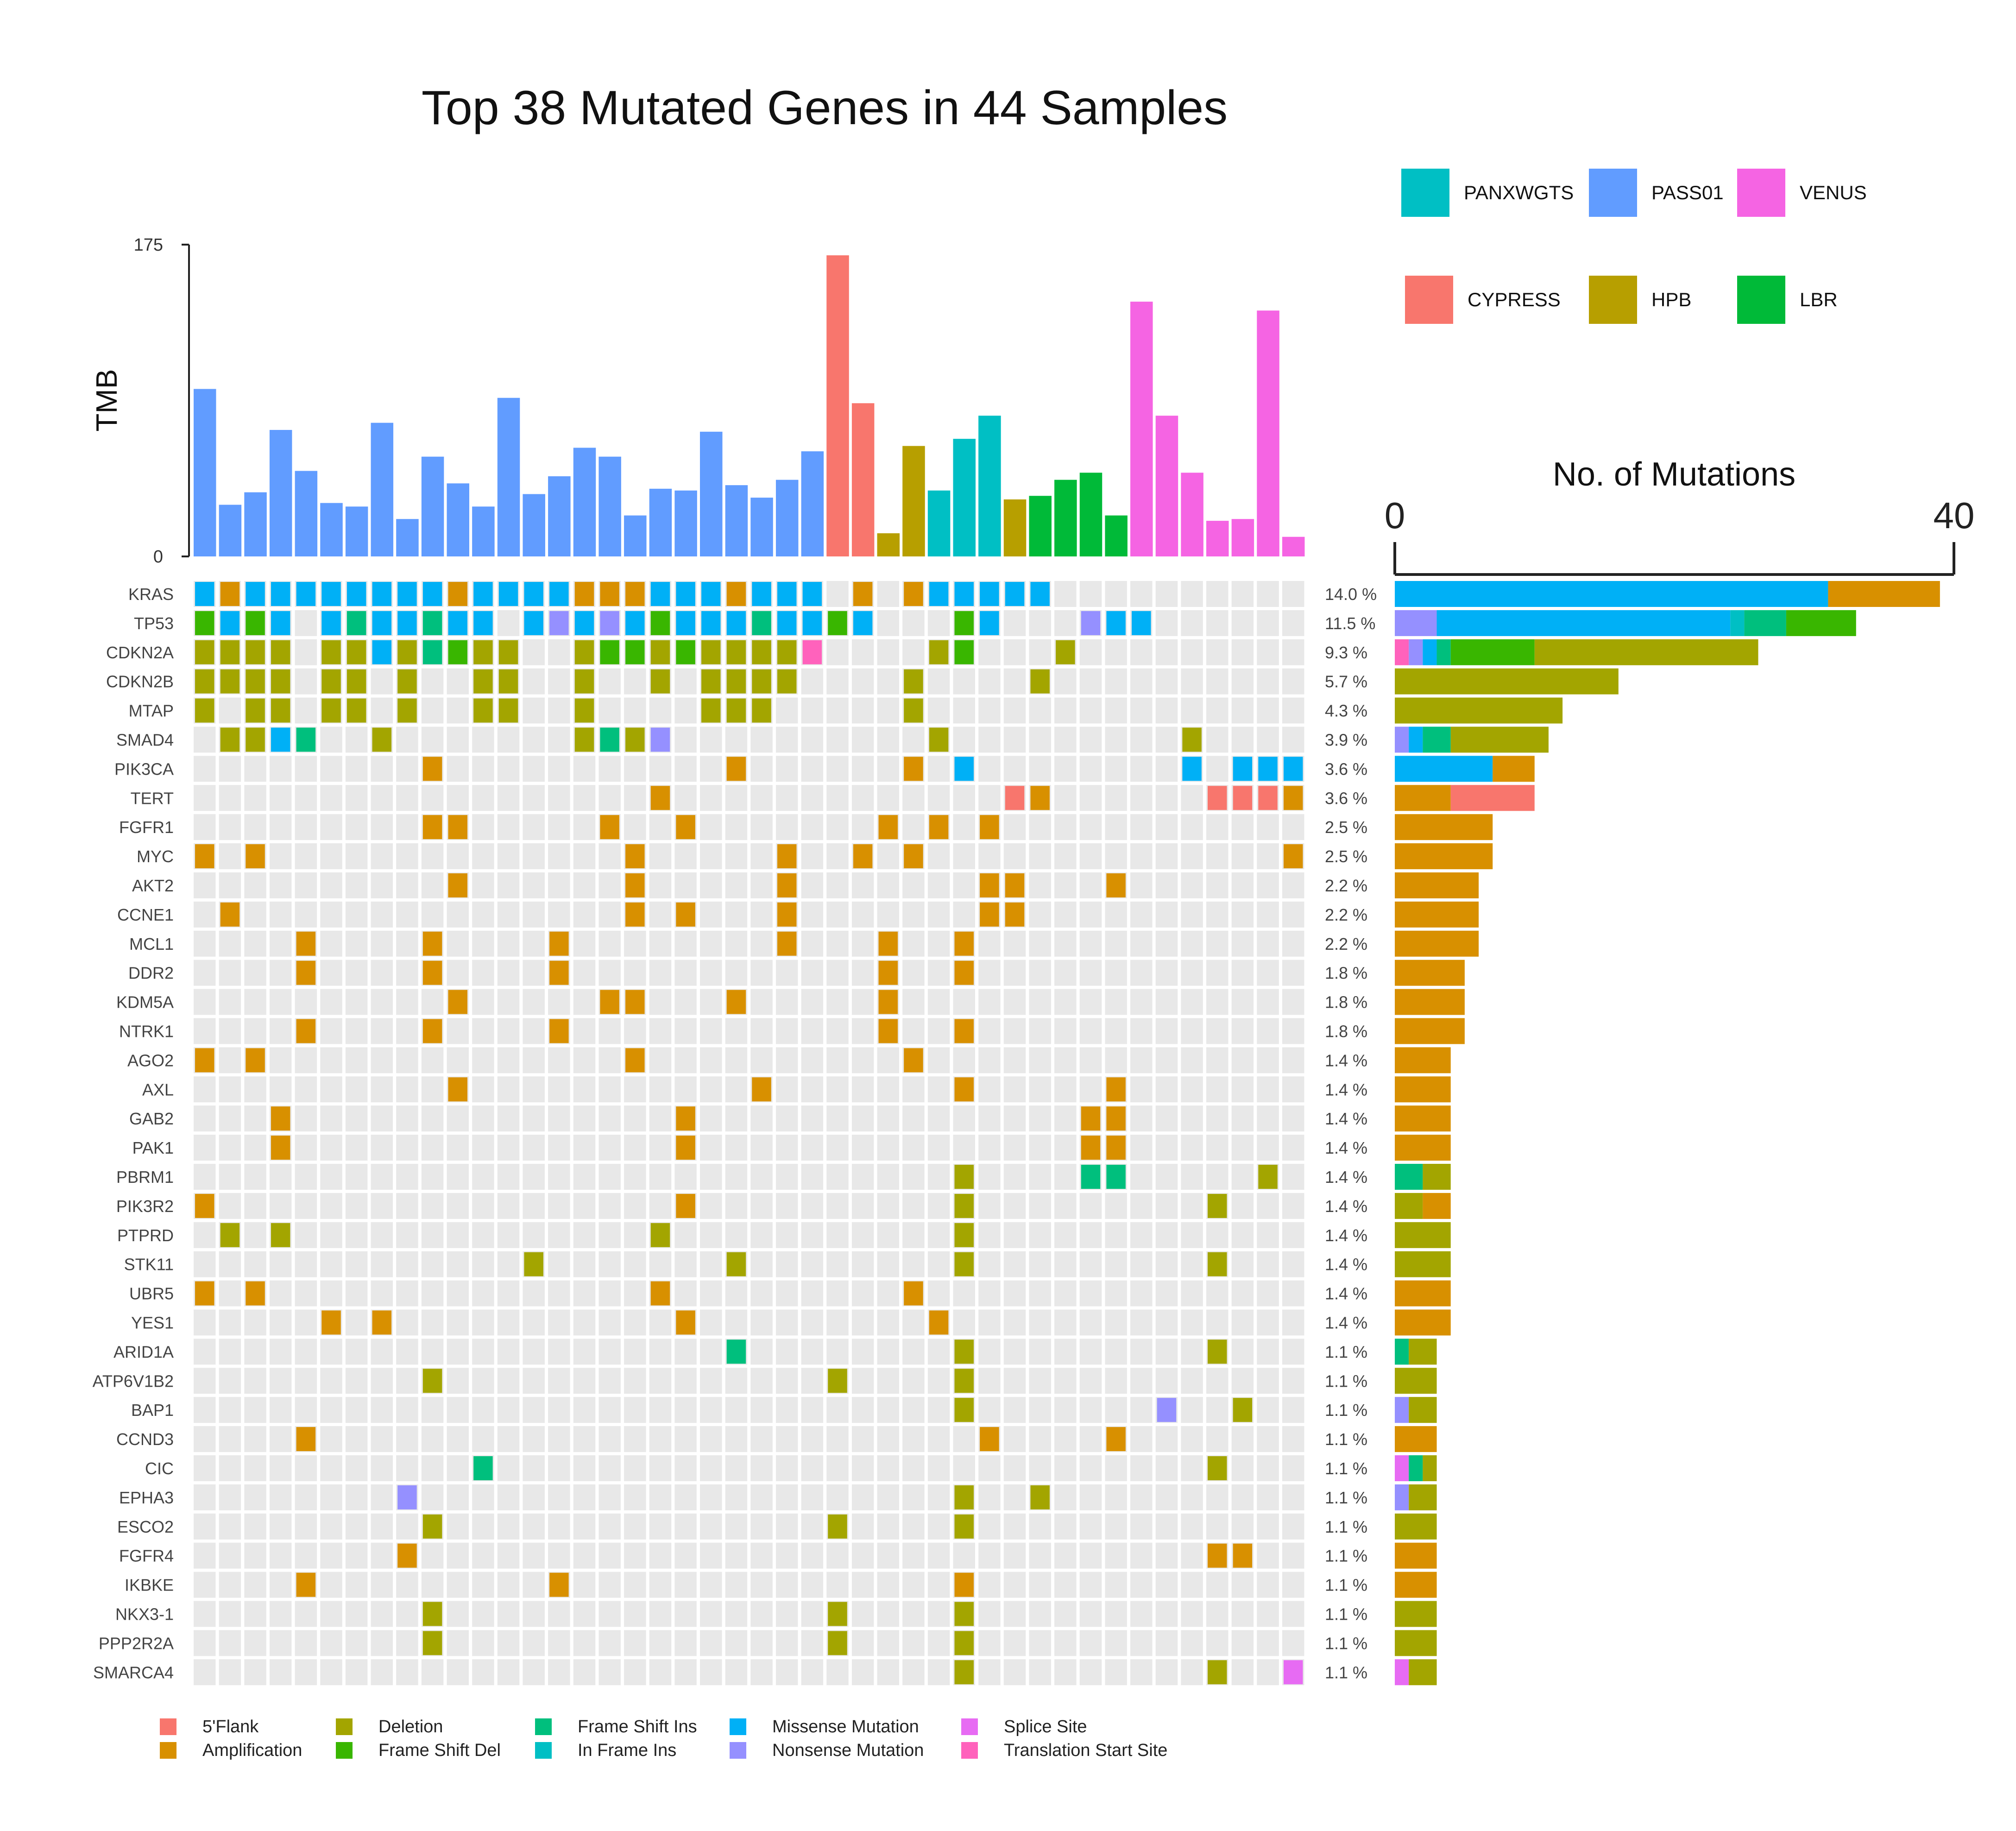 This screenshot has height=1831, width=2016. What do you see at coordinates (140, 652) in the screenshot?
I see `gene-label: CDKN2A` at bounding box center [140, 652].